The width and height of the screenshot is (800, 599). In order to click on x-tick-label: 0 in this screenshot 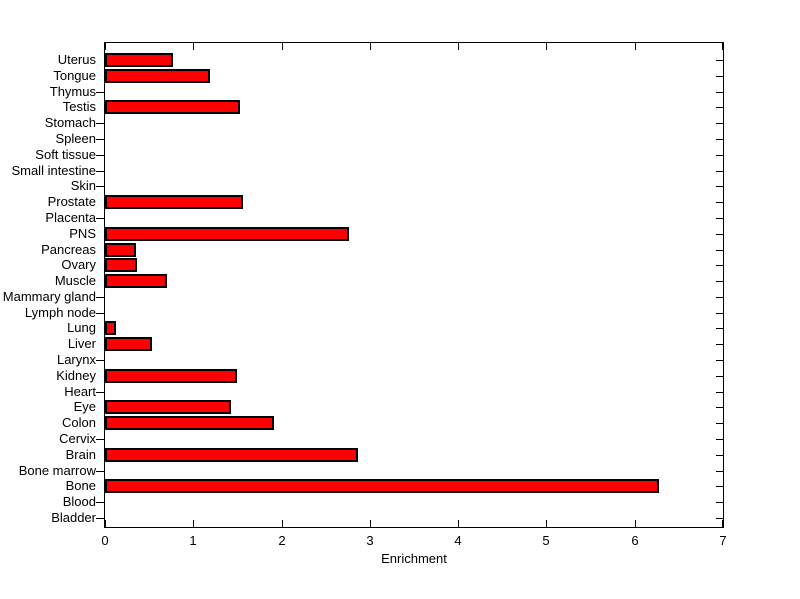, I will do `click(105, 540)`.